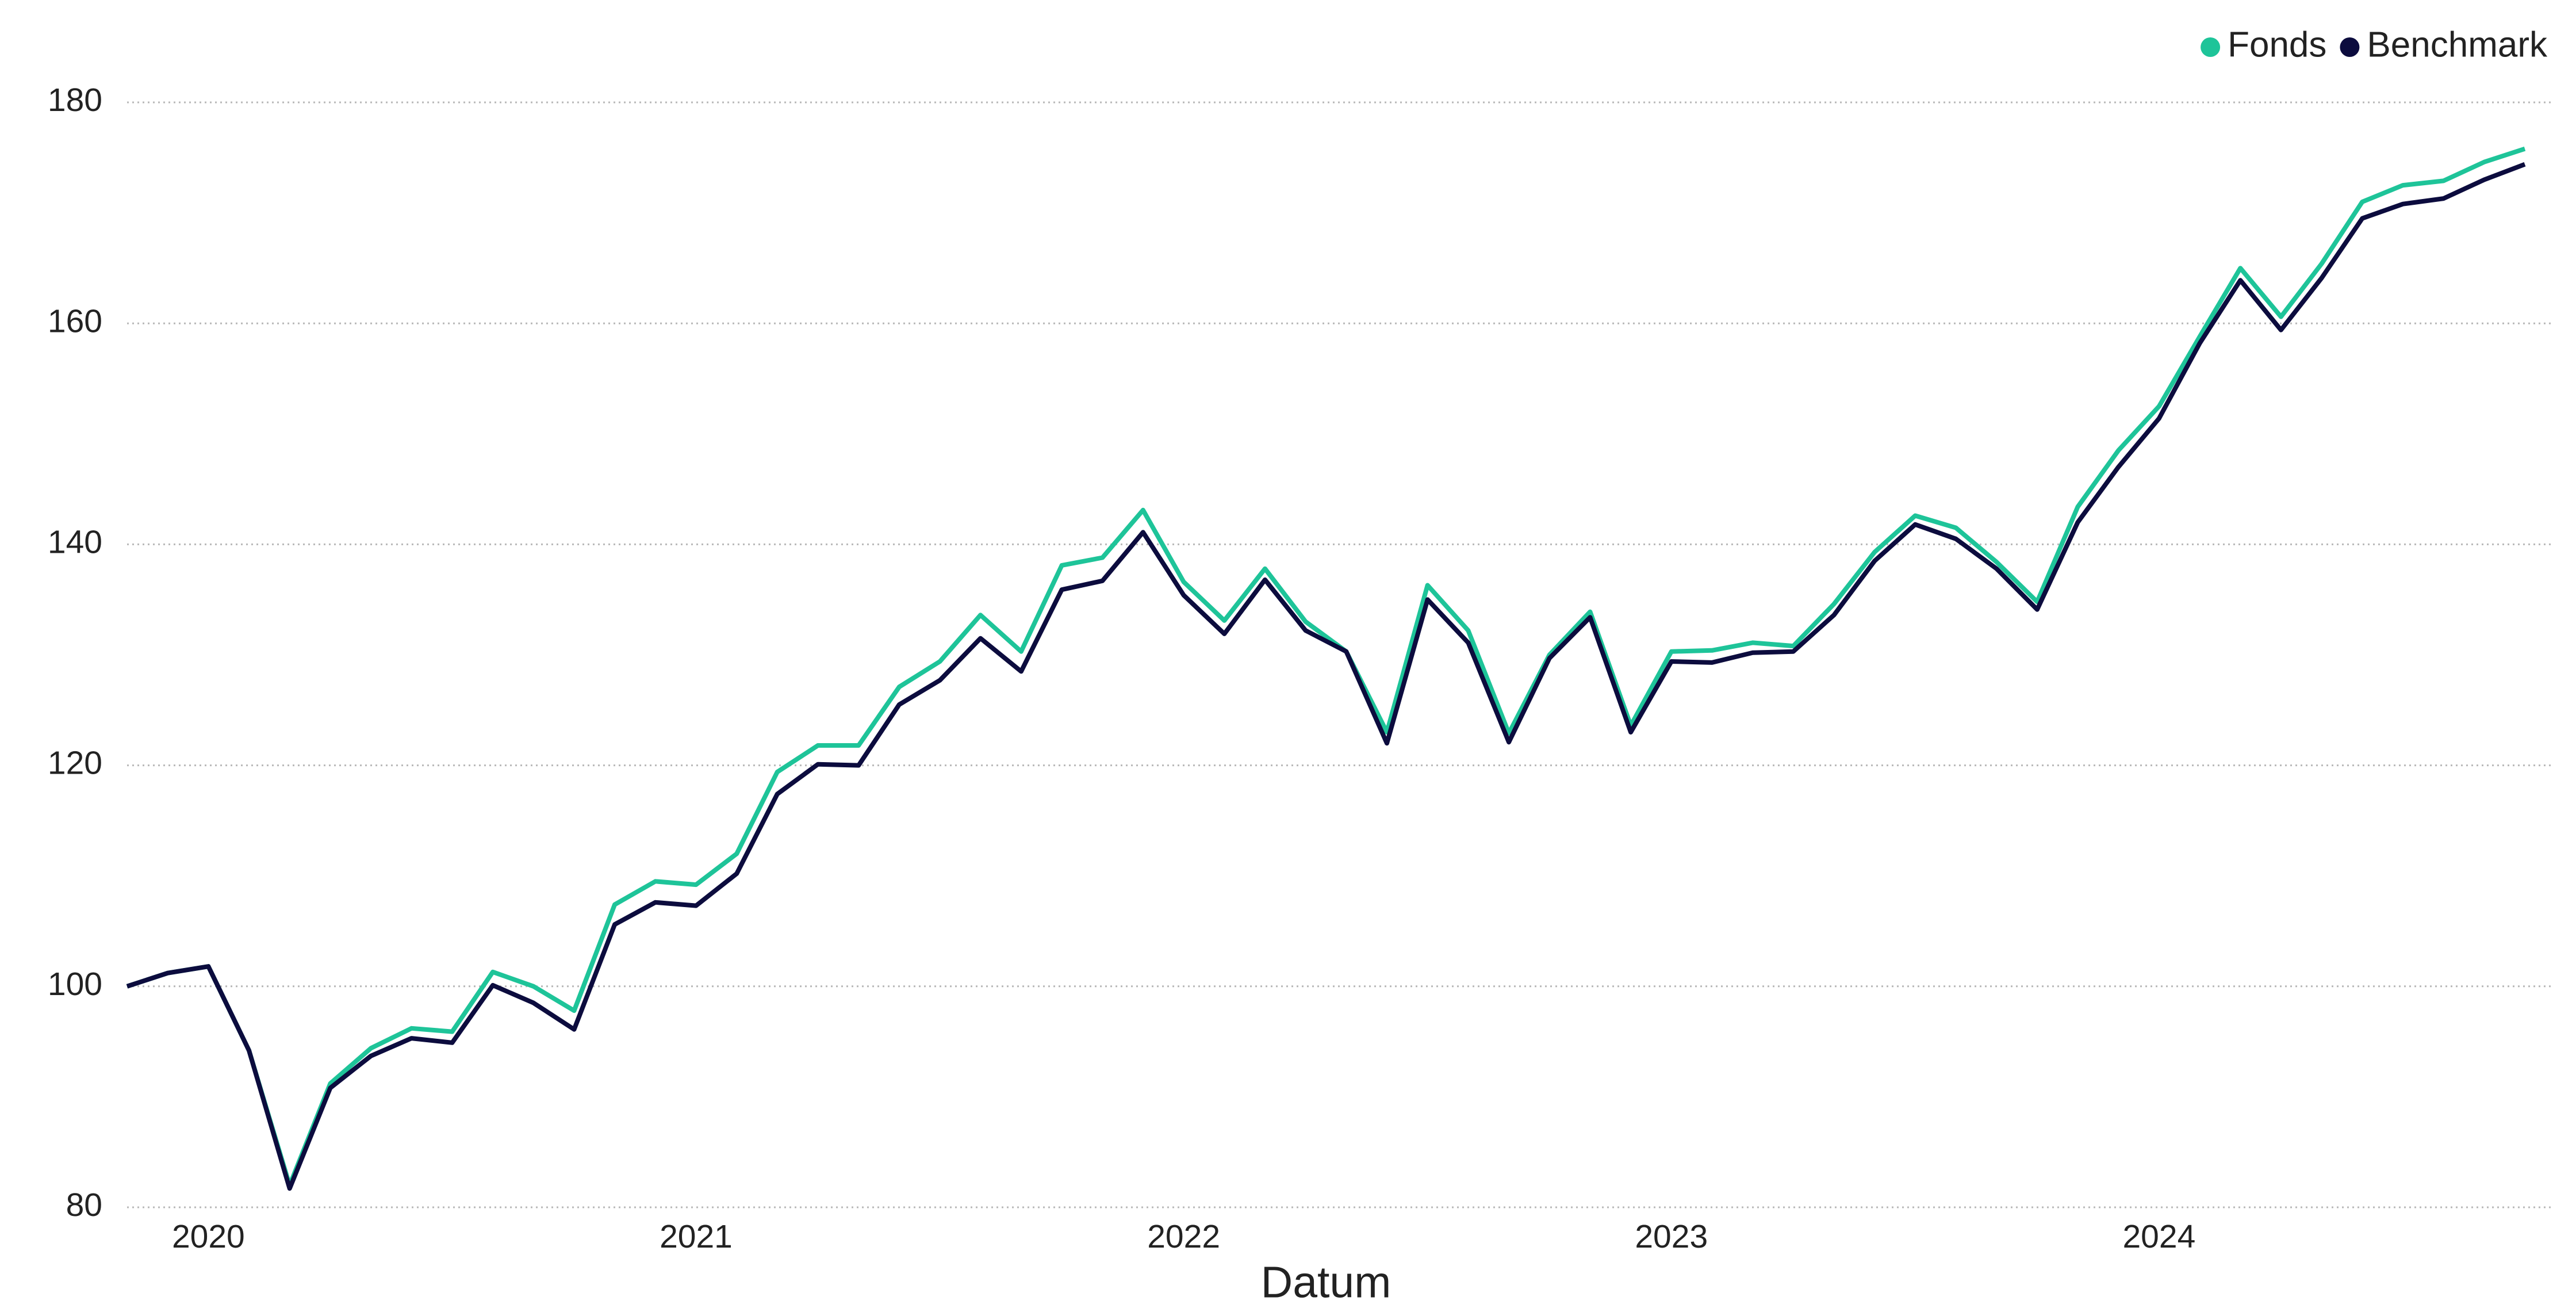  What do you see at coordinates (1671, 1236) in the screenshot?
I see `x-tick-label: 2023` at bounding box center [1671, 1236].